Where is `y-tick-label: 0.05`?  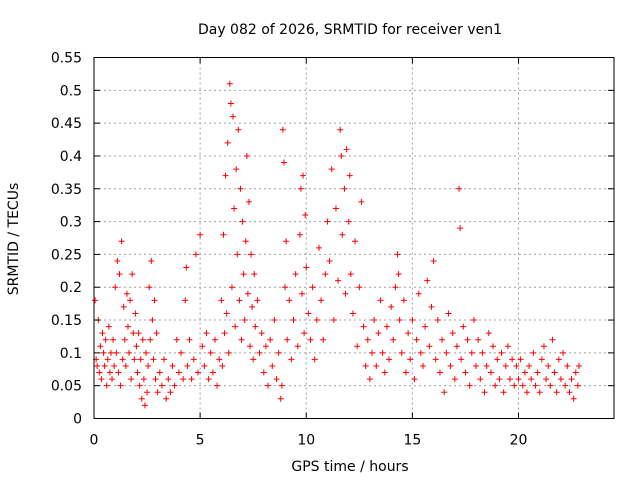 y-tick-label: 0.05 is located at coordinates (66, 387).